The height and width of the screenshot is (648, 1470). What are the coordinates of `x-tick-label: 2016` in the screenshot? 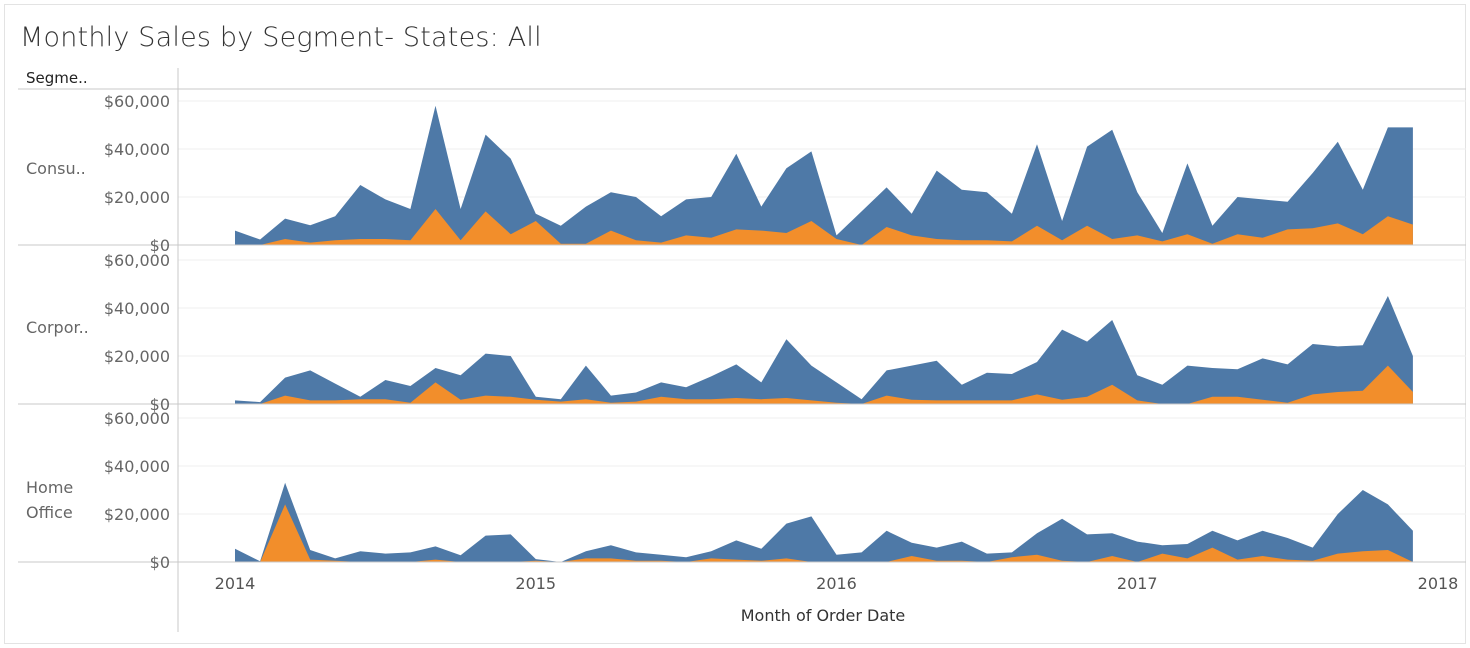 It's located at (836, 583).